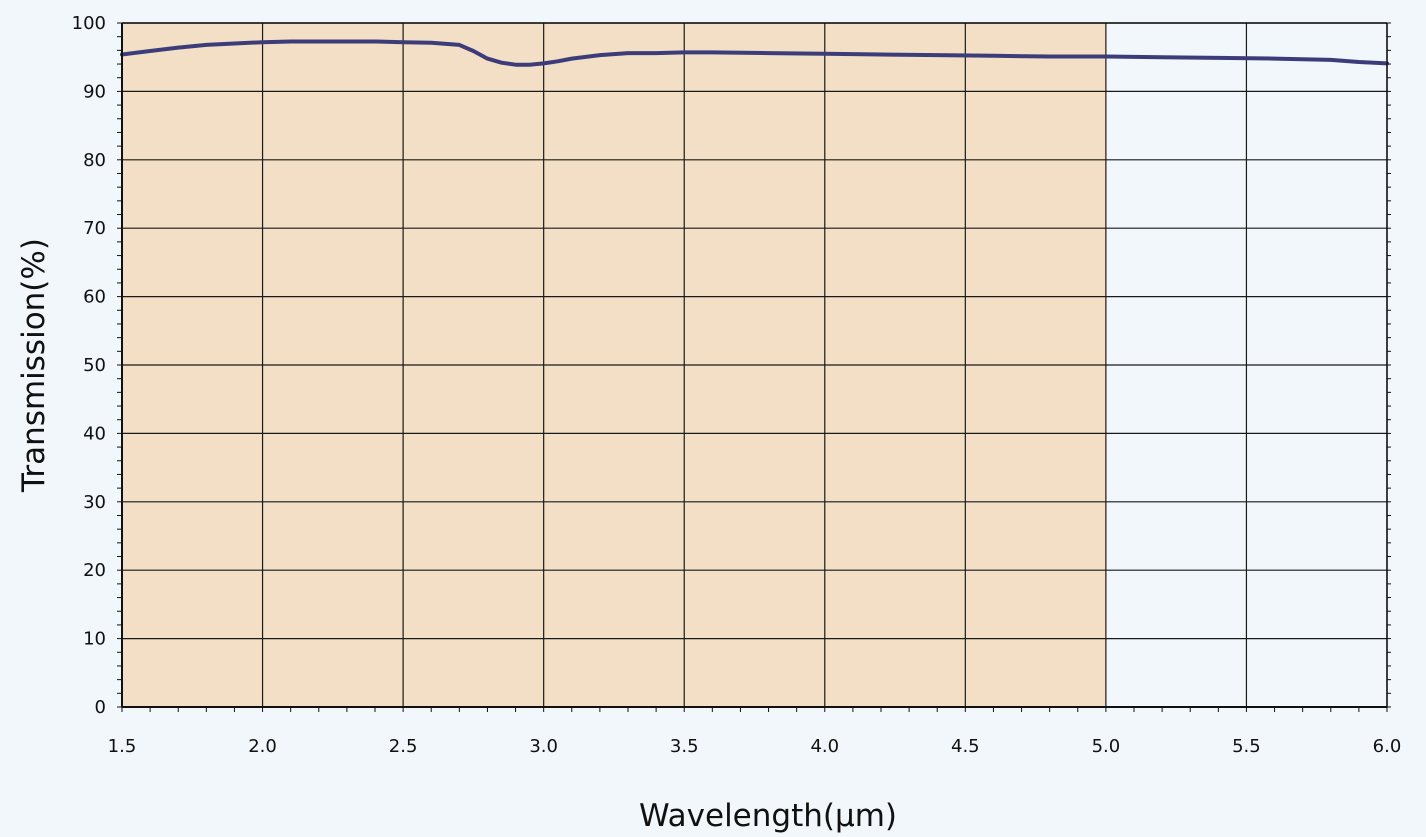  I want to click on x-tick-label: 2.5, so click(403, 746).